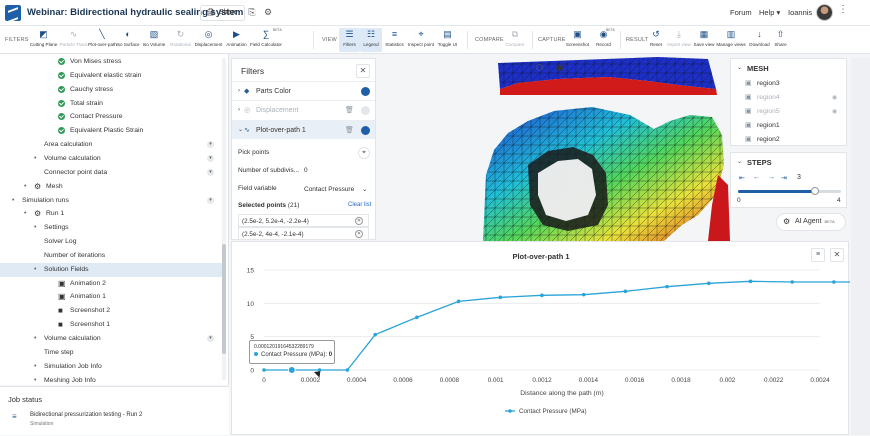 This screenshot has width=870, height=436. Describe the element at coordinates (795, 98) in the screenshot. I see `mesh-region-item: ▣ region4 ◉` at that location.